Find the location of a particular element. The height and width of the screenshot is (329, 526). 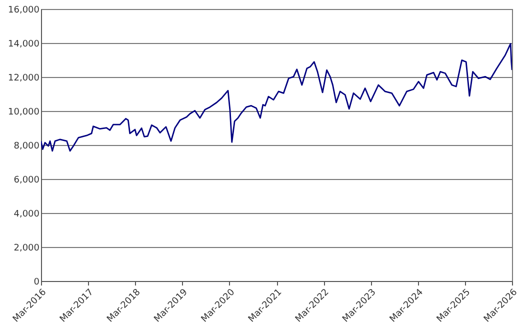

y-tick-label: 6,000 is located at coordinates (27, 181).